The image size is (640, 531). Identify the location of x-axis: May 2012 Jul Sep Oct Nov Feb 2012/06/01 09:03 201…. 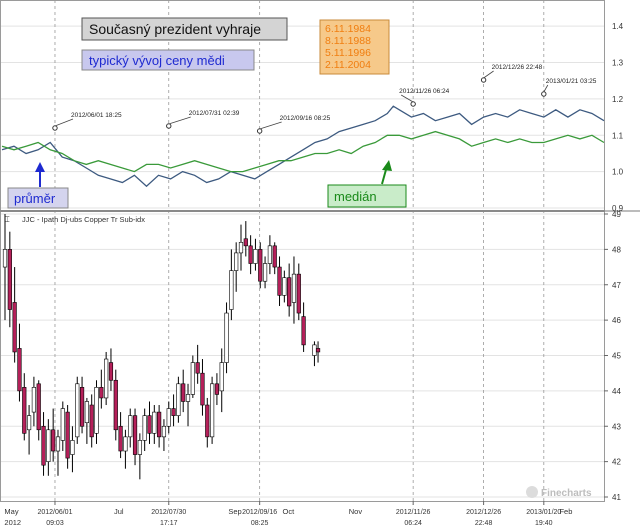
(288, 514).